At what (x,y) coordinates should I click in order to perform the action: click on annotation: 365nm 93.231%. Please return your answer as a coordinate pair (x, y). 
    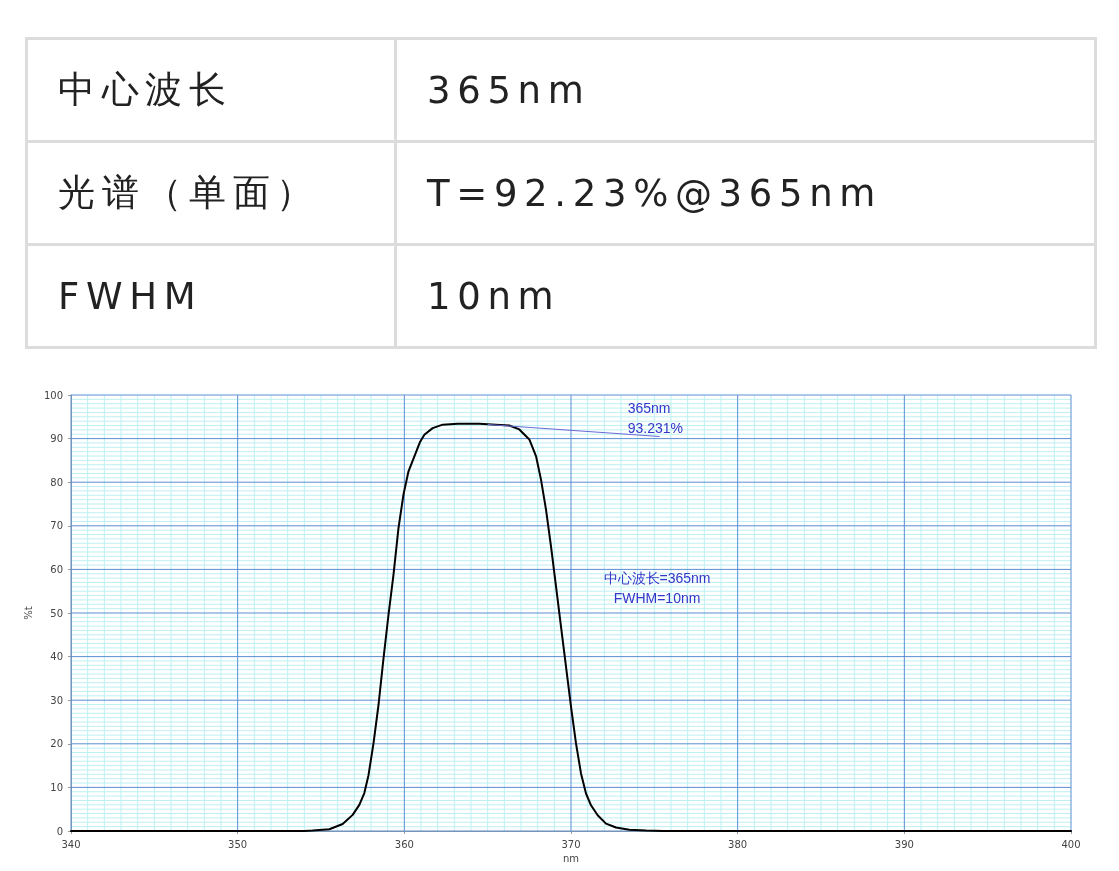
    Looking at the image, I should click on (655, 417).